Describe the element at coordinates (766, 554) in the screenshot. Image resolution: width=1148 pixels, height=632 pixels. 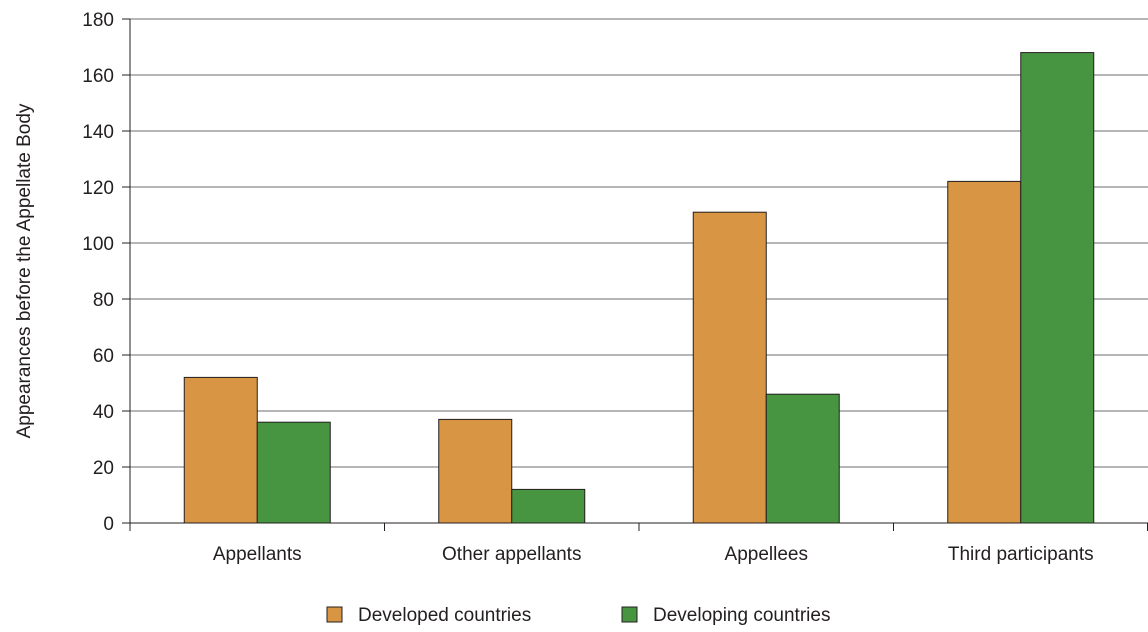
I see `x-category-label: Appellees` at that location.